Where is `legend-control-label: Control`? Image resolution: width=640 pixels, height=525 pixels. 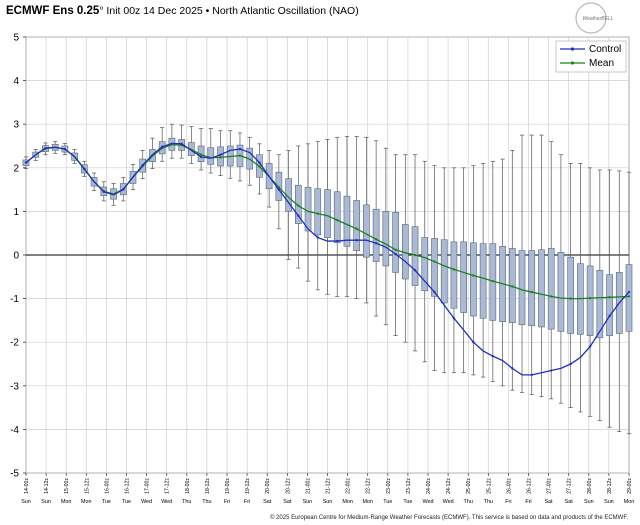 legend-control-label: Control is located at coordinates (605, 49).